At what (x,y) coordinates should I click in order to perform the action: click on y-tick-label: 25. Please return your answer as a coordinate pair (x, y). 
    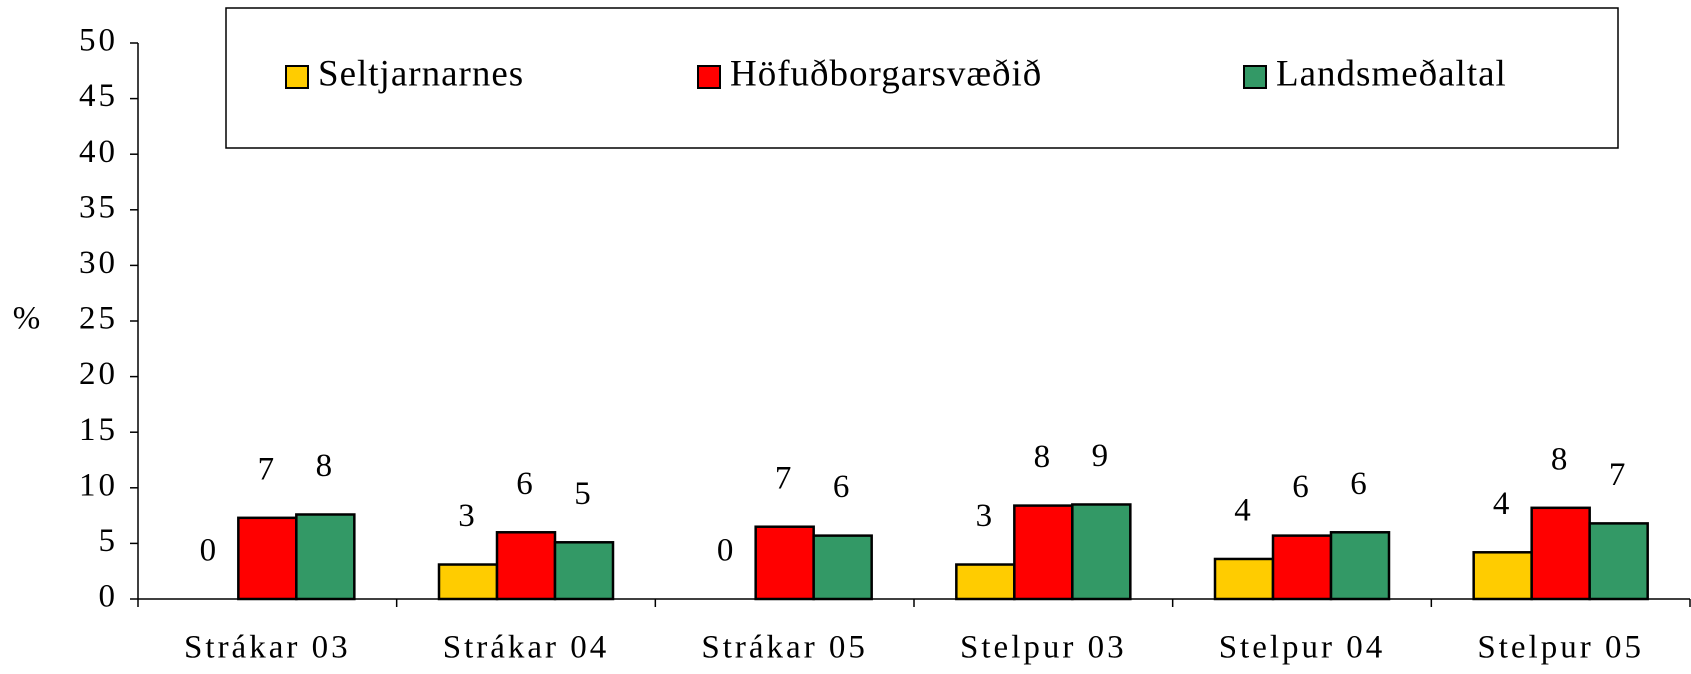
    Looking at the image, I should click on (98, 319).